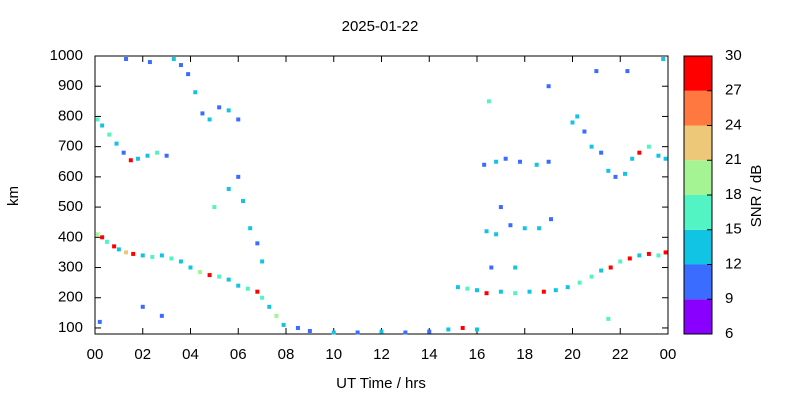  Describe the element at coordinates (238, 354) in the screenshot. I see `x-tick-label: 06` at that location.